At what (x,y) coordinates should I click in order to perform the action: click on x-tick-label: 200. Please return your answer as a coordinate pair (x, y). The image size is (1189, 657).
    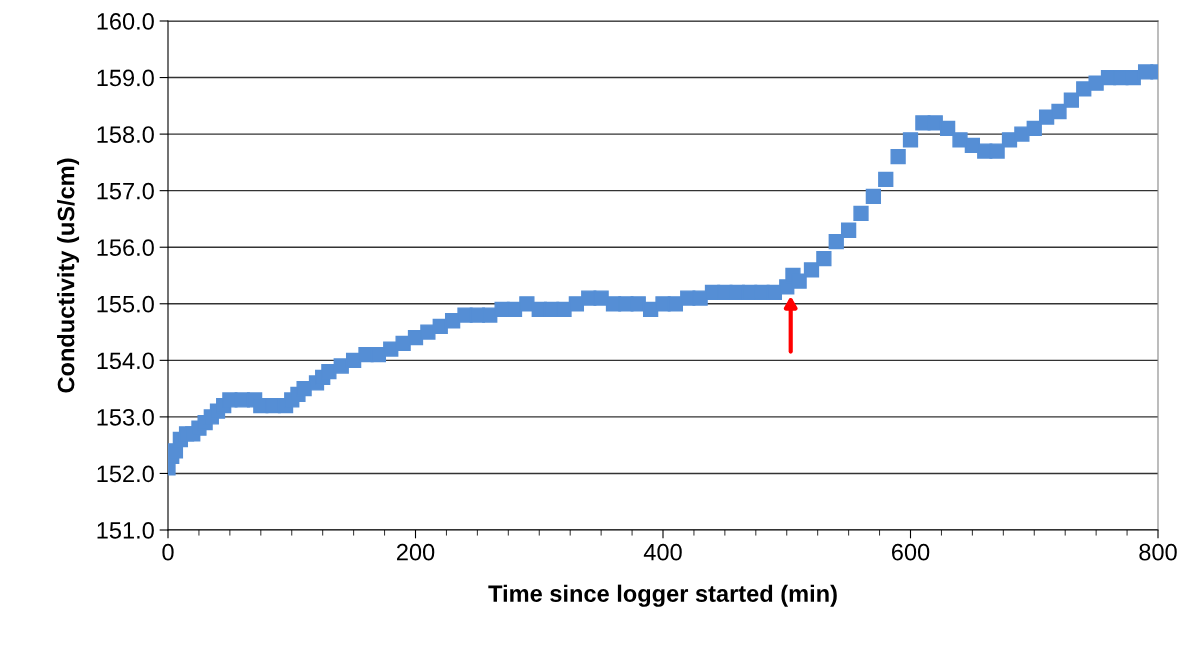
    Looking at the image, I should click on (415, 552).